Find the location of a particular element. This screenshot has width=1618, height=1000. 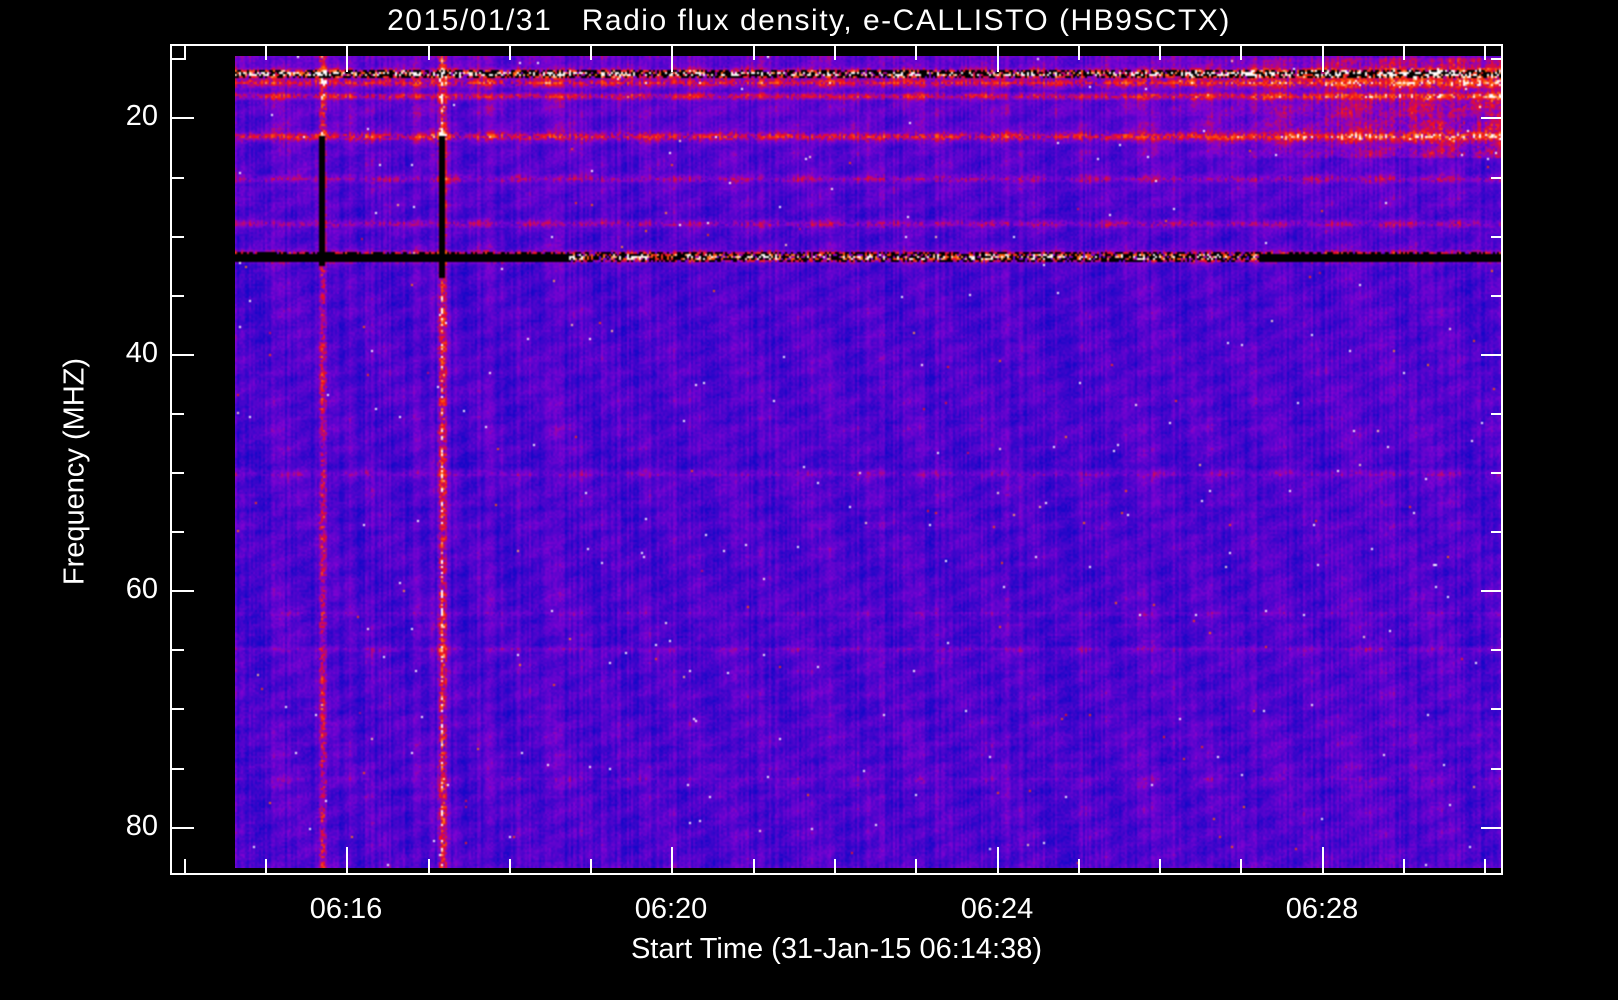

y-axis-tick-label: 40 is located at coordinates (141, 353).